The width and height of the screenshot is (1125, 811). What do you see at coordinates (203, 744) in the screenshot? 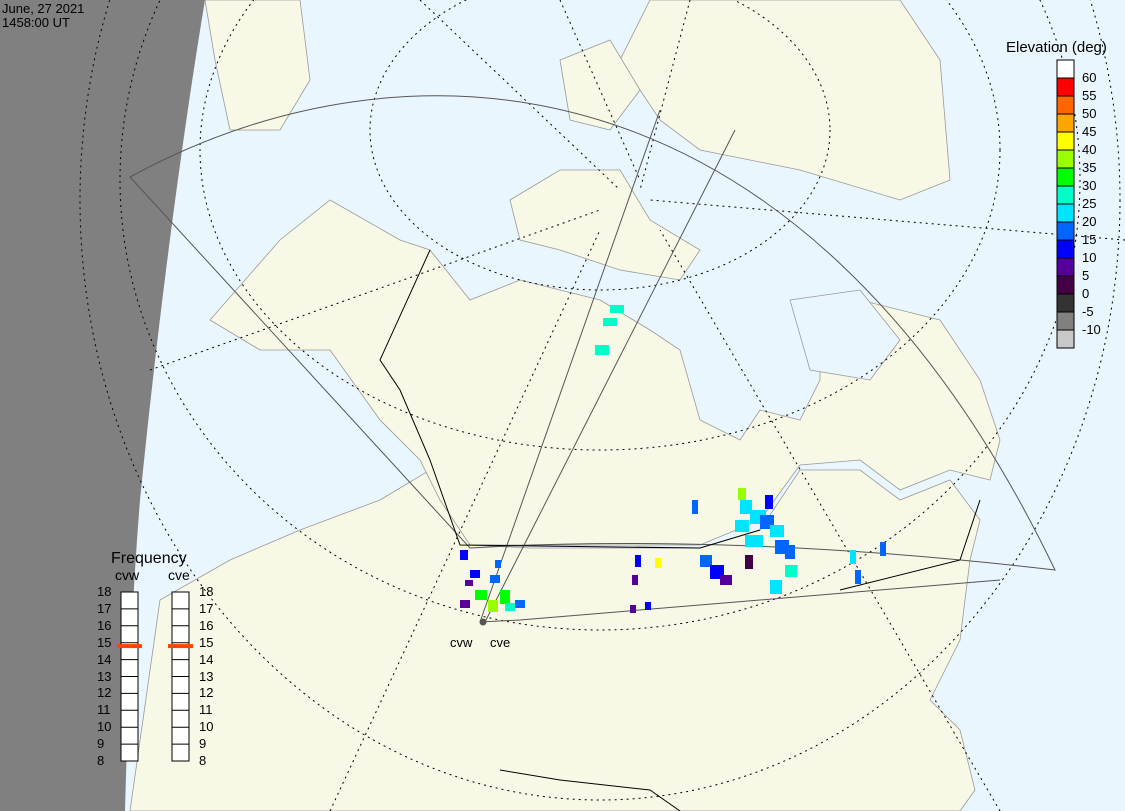
I see `frequency-tick-cve: 9` at bounding box center [203, 744].